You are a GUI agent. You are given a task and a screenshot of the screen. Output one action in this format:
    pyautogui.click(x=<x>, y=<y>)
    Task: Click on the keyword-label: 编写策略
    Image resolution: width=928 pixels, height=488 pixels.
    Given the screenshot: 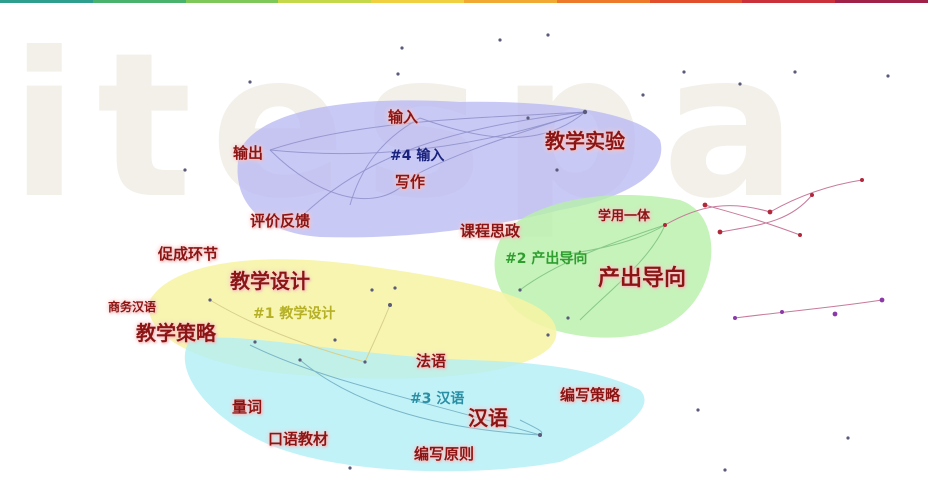 What is the action you would take?
    pyautogui.click(x=590, y=395)
    